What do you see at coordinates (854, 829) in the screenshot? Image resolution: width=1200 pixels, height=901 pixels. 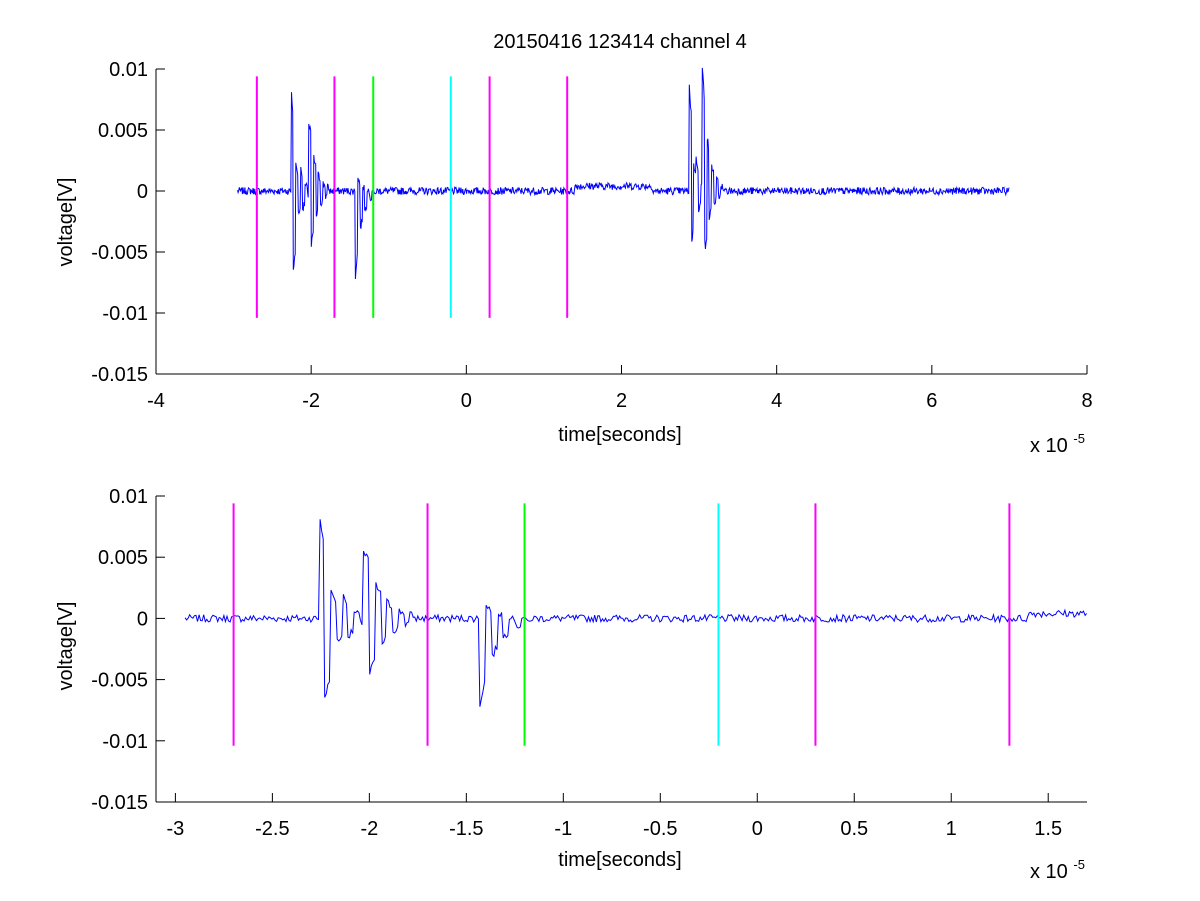 I see `bottom-xtick-label: 0.5` at bounding box center [854, 829].